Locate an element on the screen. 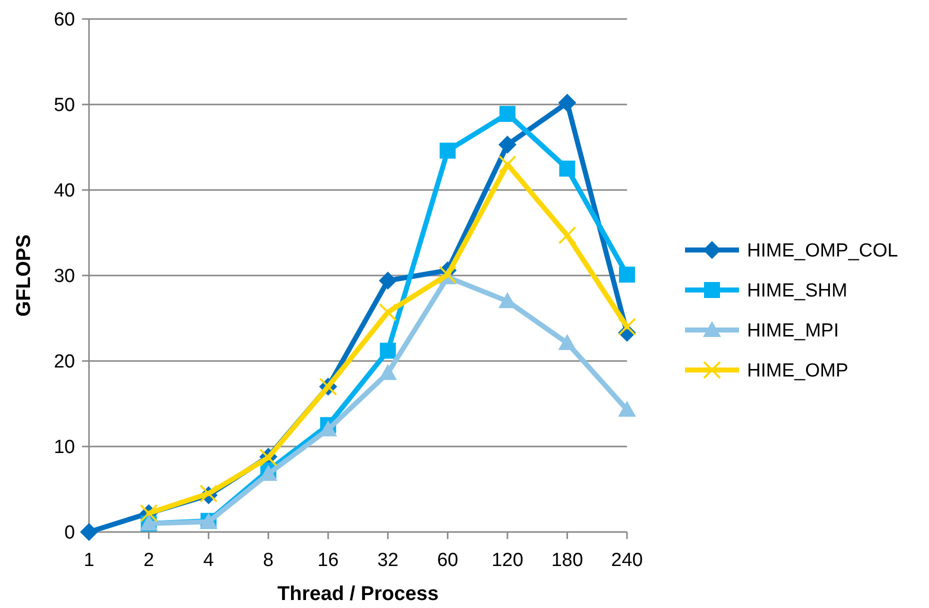  y-axis-title: GFLOPS is located at coordinates (24, 275).